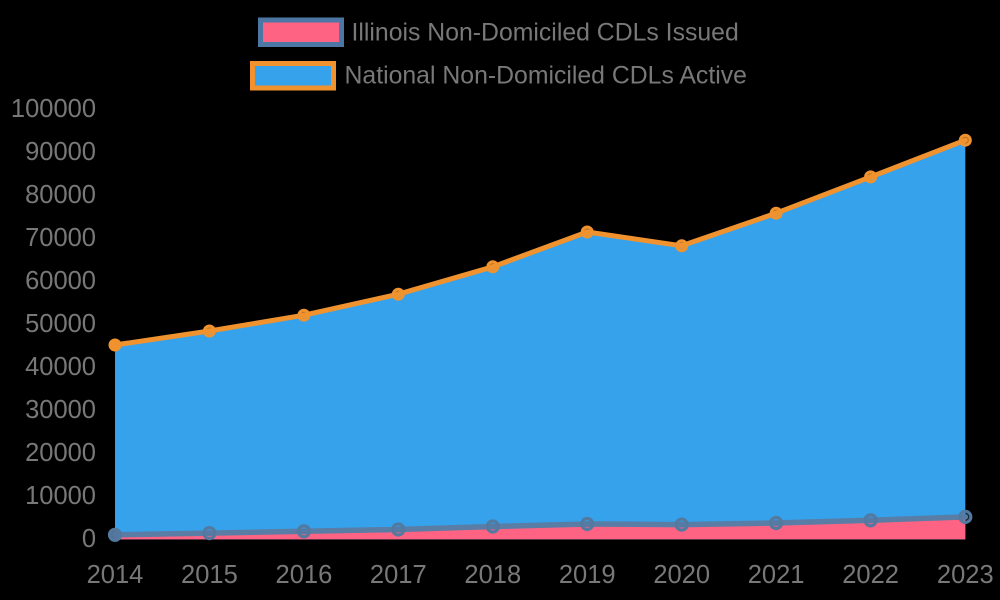  I want to click on svg-text:National Non-Domiciled CDLs Ac: National Non-Domiciled CDLs Active, so click(546, 76).